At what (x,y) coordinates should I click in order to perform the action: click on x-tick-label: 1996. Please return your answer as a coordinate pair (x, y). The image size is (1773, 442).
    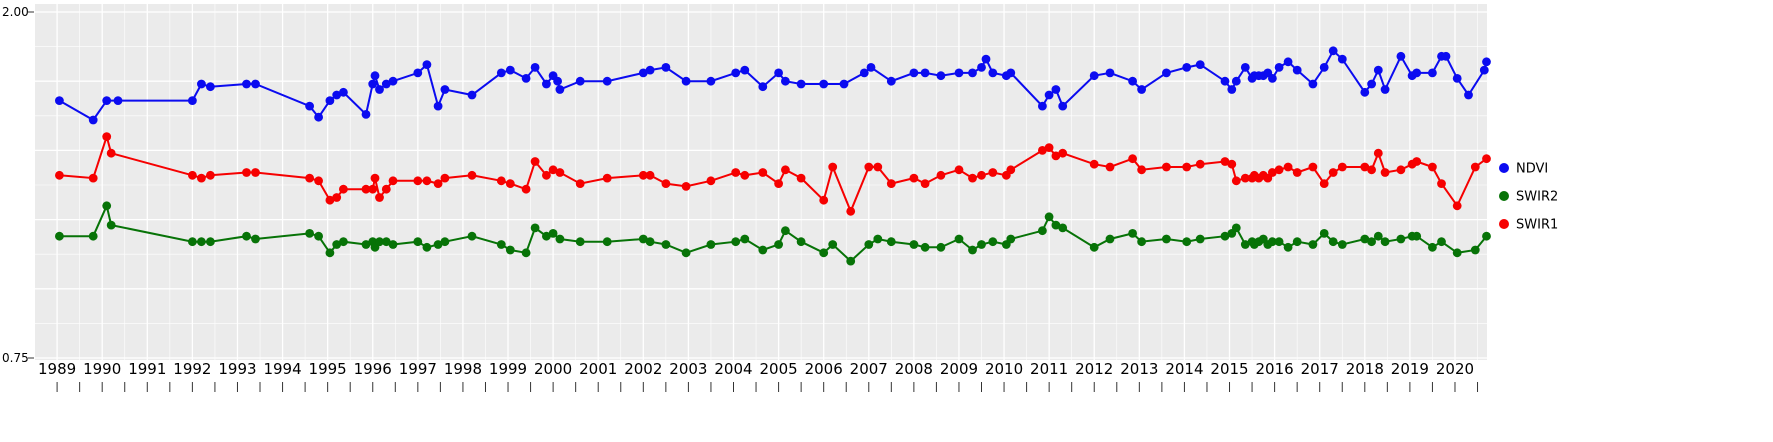
    Looking at the image, I should click on (373, 369).